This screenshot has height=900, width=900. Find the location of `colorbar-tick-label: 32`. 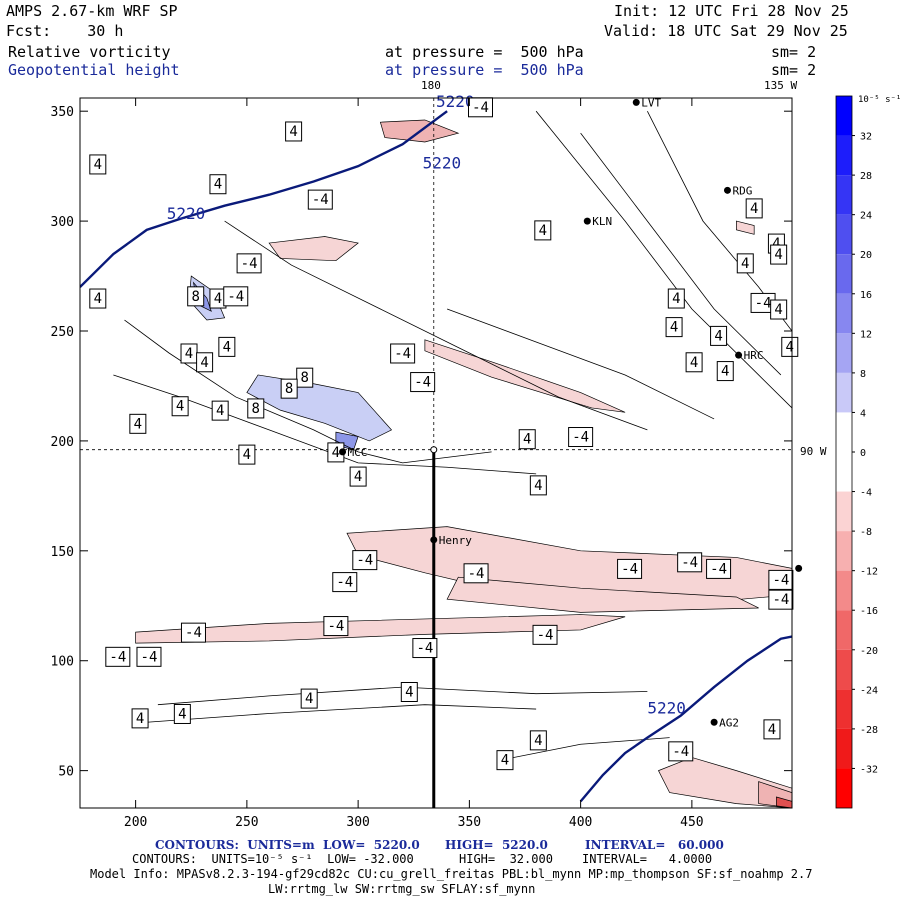

colorbar-tick-label: 32 is located at coordinates (866, 137).